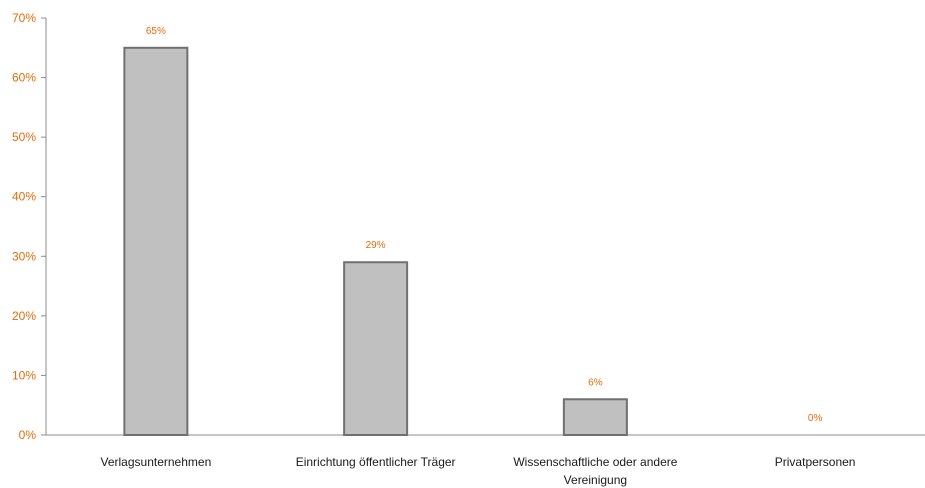 Image resolution: width=925 pixels, height=488 pixels. What do you see at coordinates (595, 480) in the screenshot?
I see `category-label-line: Vereinigung` at bounding box center [595, 480].